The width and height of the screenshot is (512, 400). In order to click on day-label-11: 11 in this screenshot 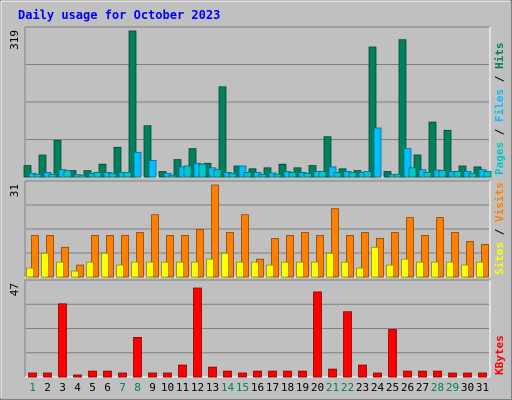, I will do `click(182, 387)`.